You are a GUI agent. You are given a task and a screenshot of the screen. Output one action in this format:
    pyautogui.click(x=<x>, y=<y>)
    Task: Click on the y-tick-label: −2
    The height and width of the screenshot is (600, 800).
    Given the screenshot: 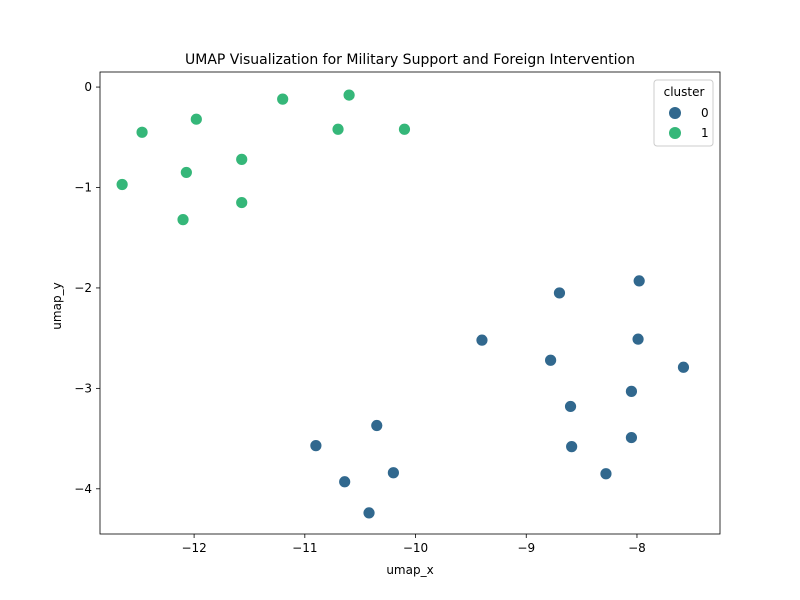 What is the action you would take?
    pyautogui.click(x=83, y=288)
    